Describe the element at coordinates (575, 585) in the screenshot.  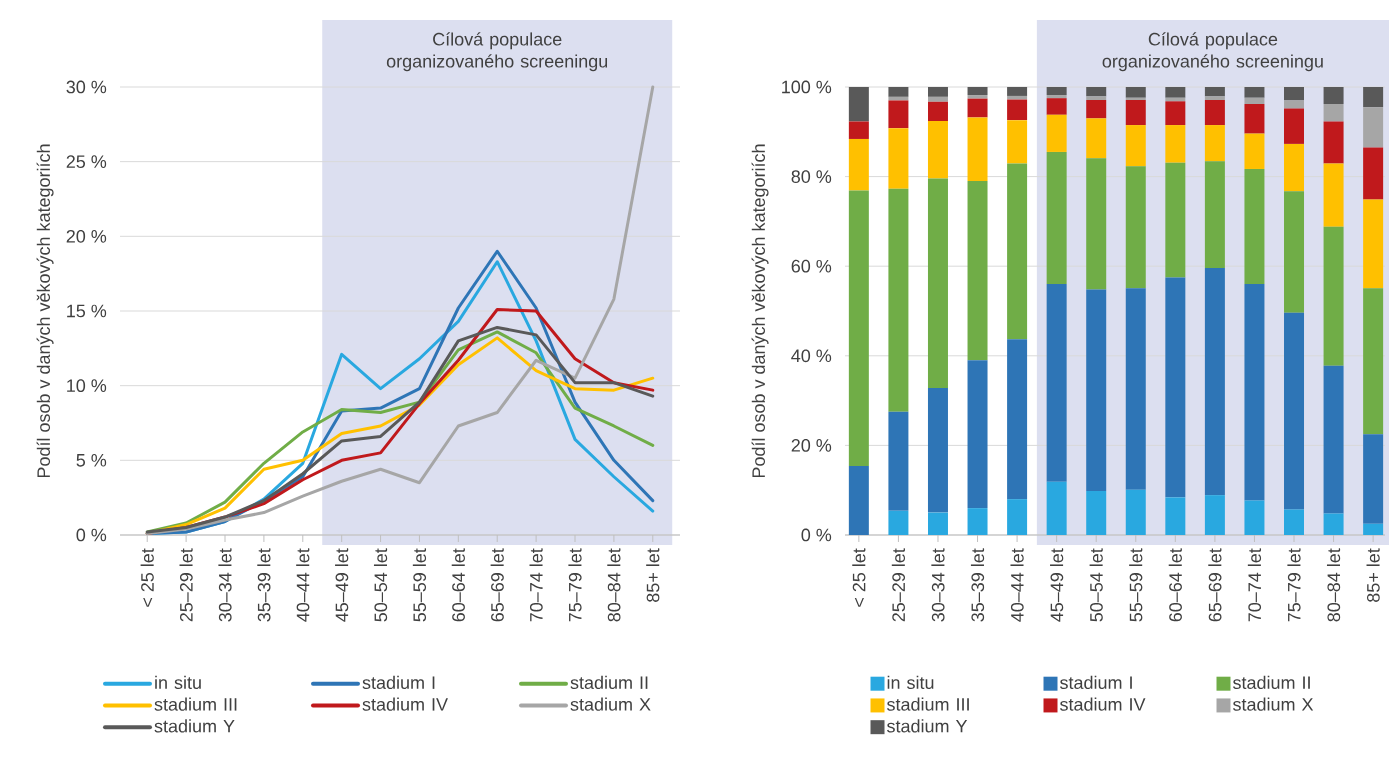
I see `x-tick-label: 75–79 let` at that location.